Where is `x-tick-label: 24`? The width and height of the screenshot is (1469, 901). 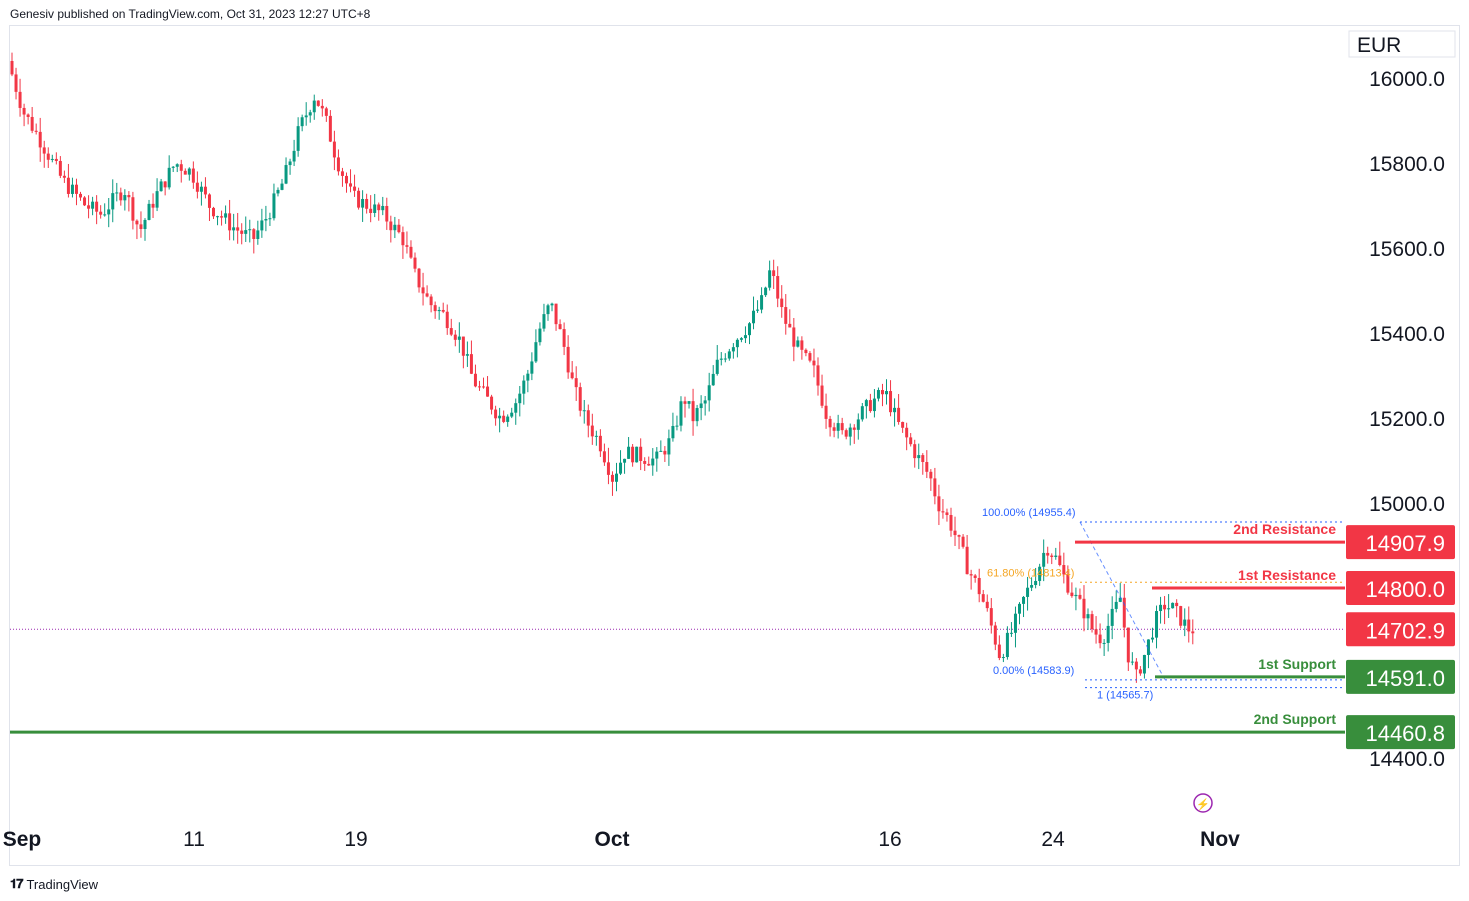 x-tick-label: 24 is located at coordinates (1053, 839).